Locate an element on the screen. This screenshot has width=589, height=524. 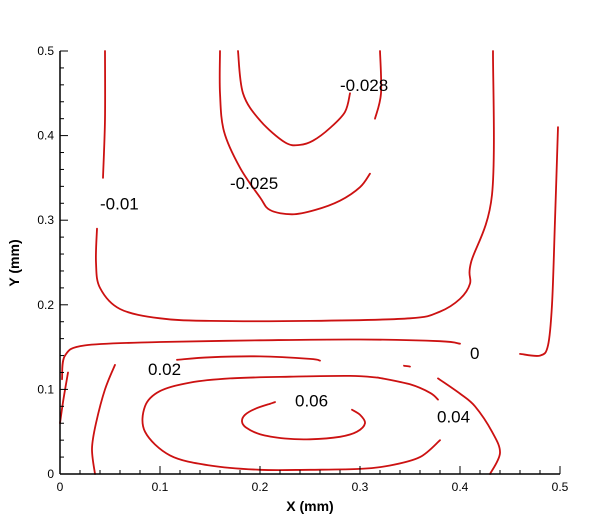
contour-label-4: 0.02 is located at coordinates (164, 369).